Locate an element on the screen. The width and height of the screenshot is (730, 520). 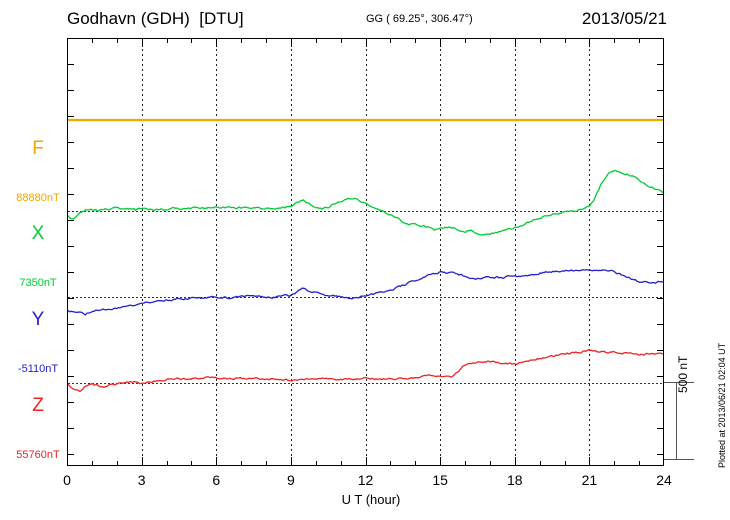
x-tick-label: 18 is located at coordinates (514, 480).